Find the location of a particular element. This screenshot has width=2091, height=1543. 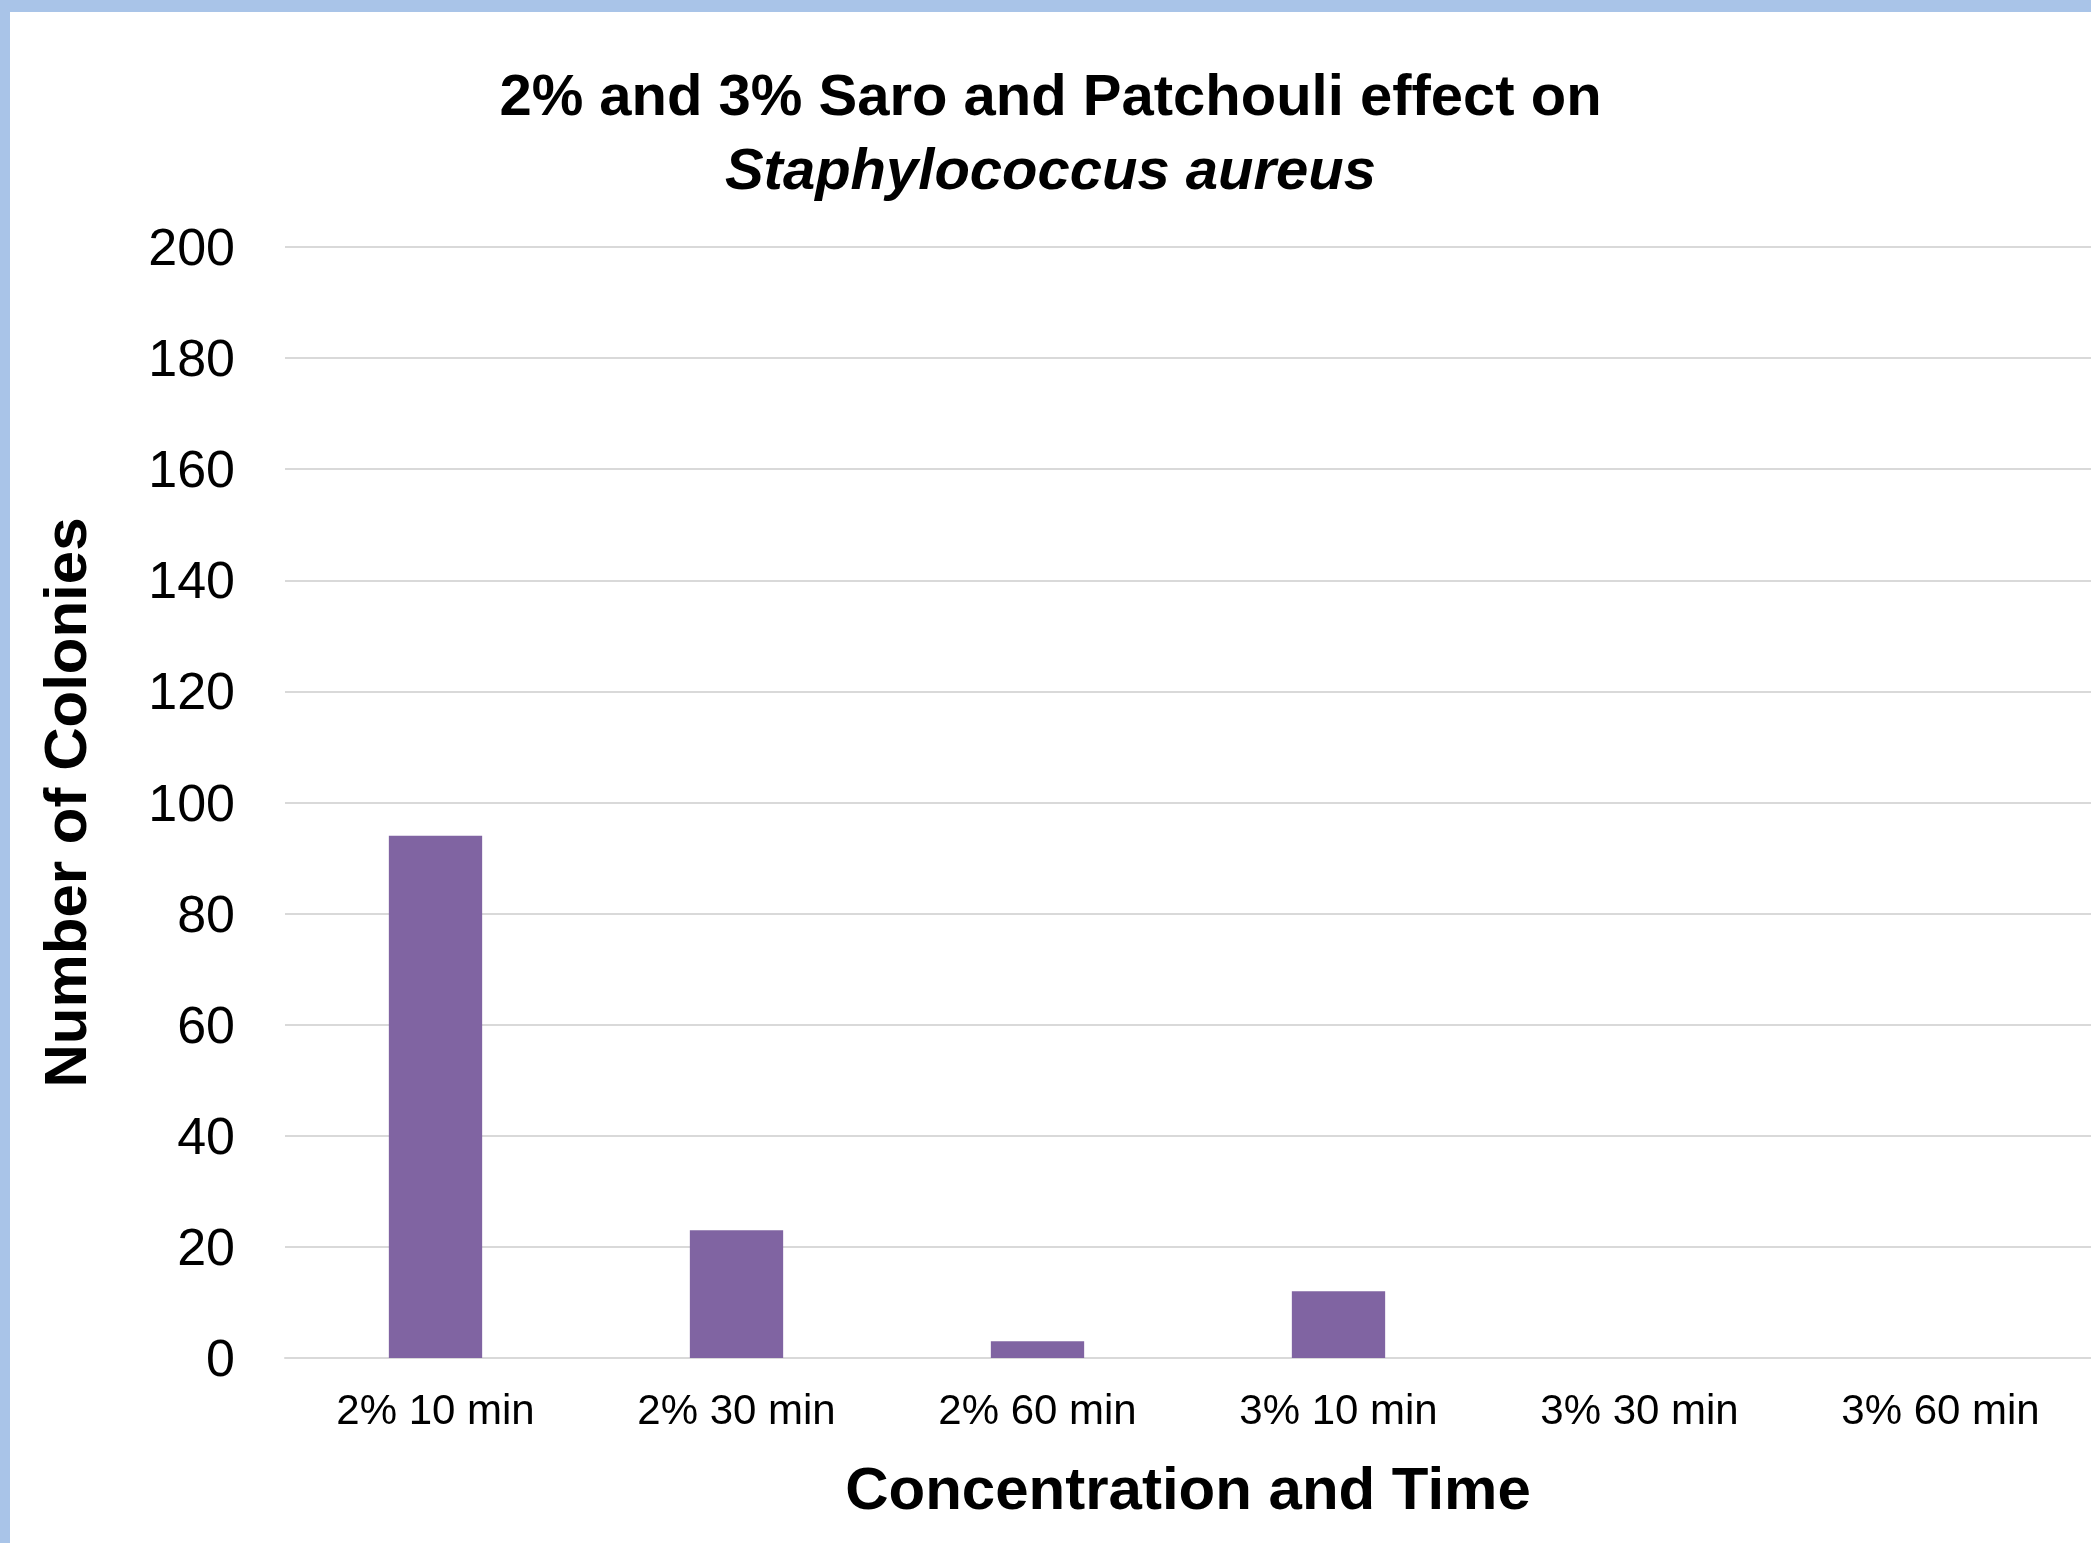

y-tick-label: 60 is located at coordinates (206, 1024).